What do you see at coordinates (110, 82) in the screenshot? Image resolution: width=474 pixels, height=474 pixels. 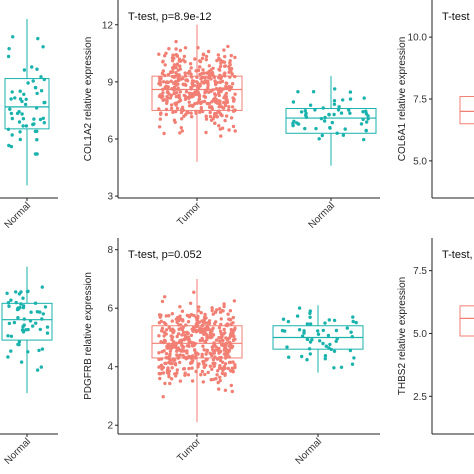 I see `y-tick-label: 9` at bounding box center [110, 82].